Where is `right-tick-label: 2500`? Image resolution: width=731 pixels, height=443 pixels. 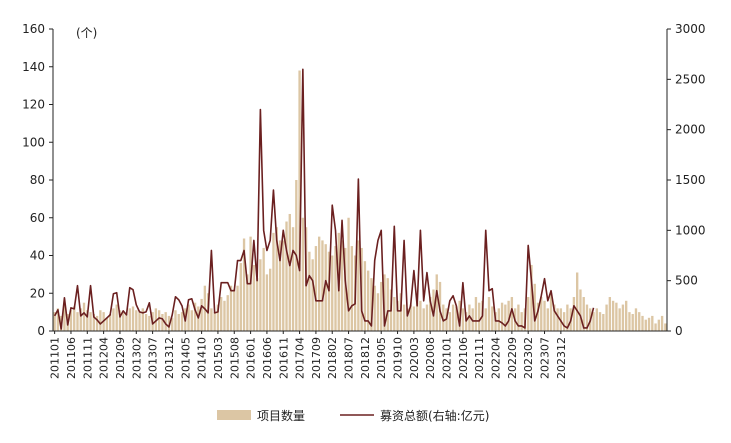
right-tick-label: 2500 is located at coordinates (690, 79).